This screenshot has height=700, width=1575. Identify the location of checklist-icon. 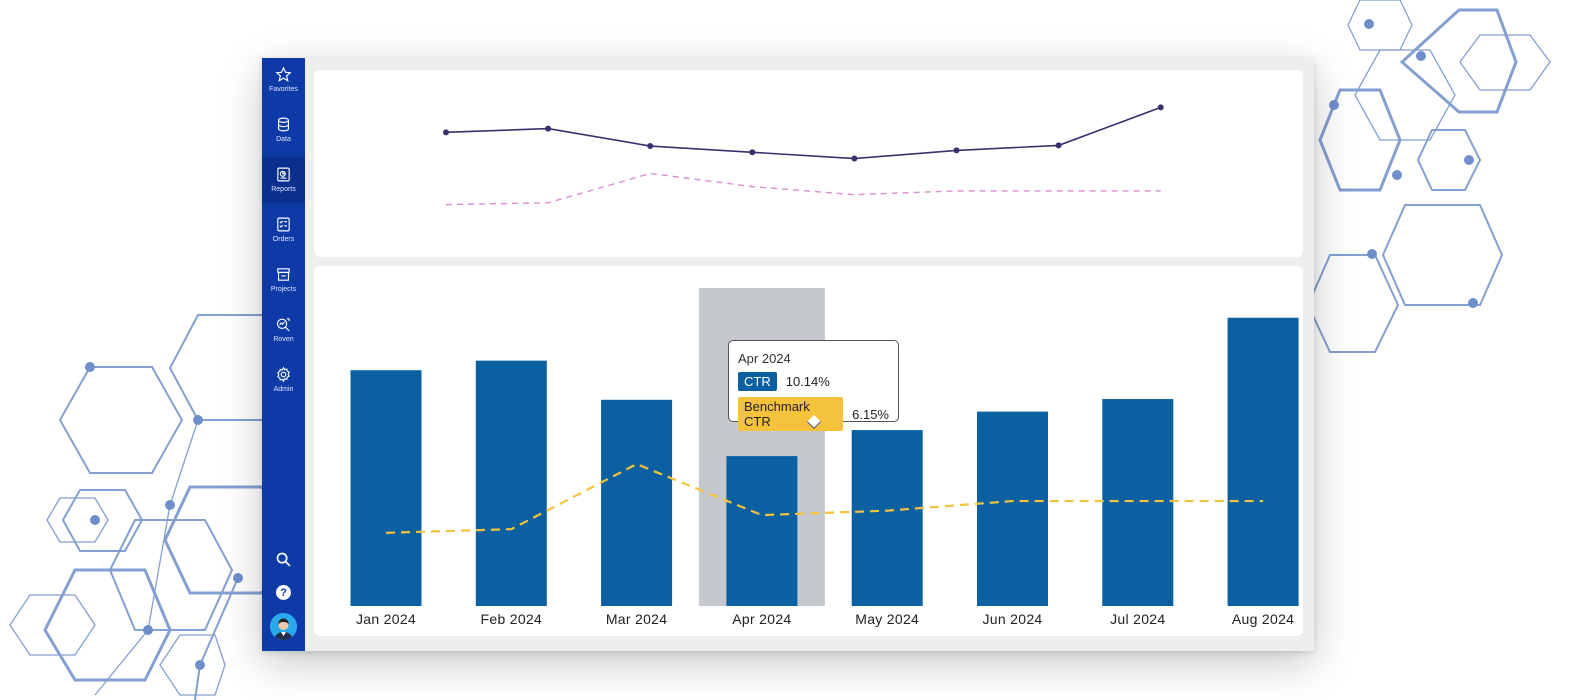
(283, 224).